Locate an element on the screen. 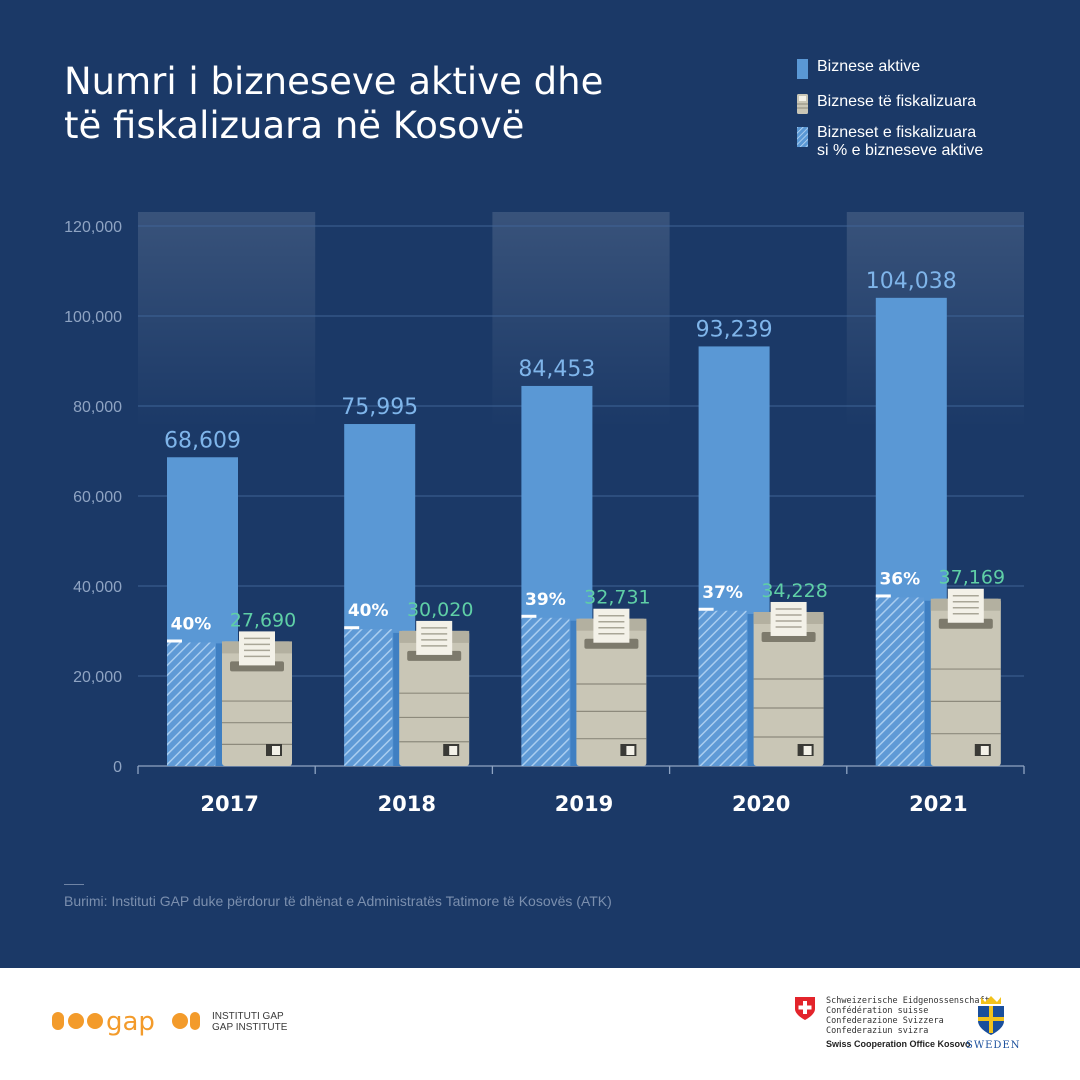 This screenshot has height=1080, width=1080. hatch-swatch-icon is located at coordinates (802, 137).